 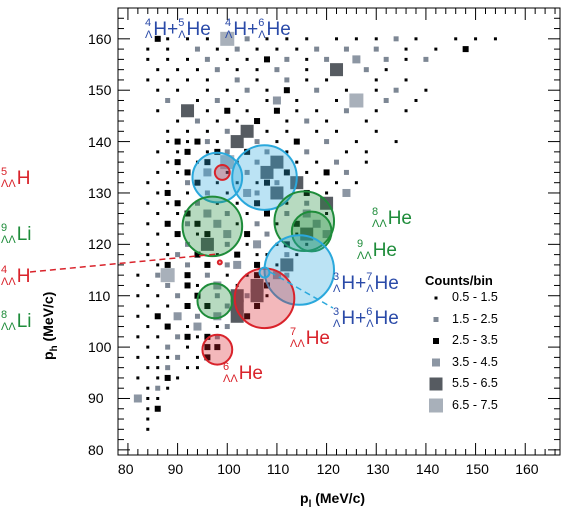 I want to click on legend-marks, so click(x=436, y=354).